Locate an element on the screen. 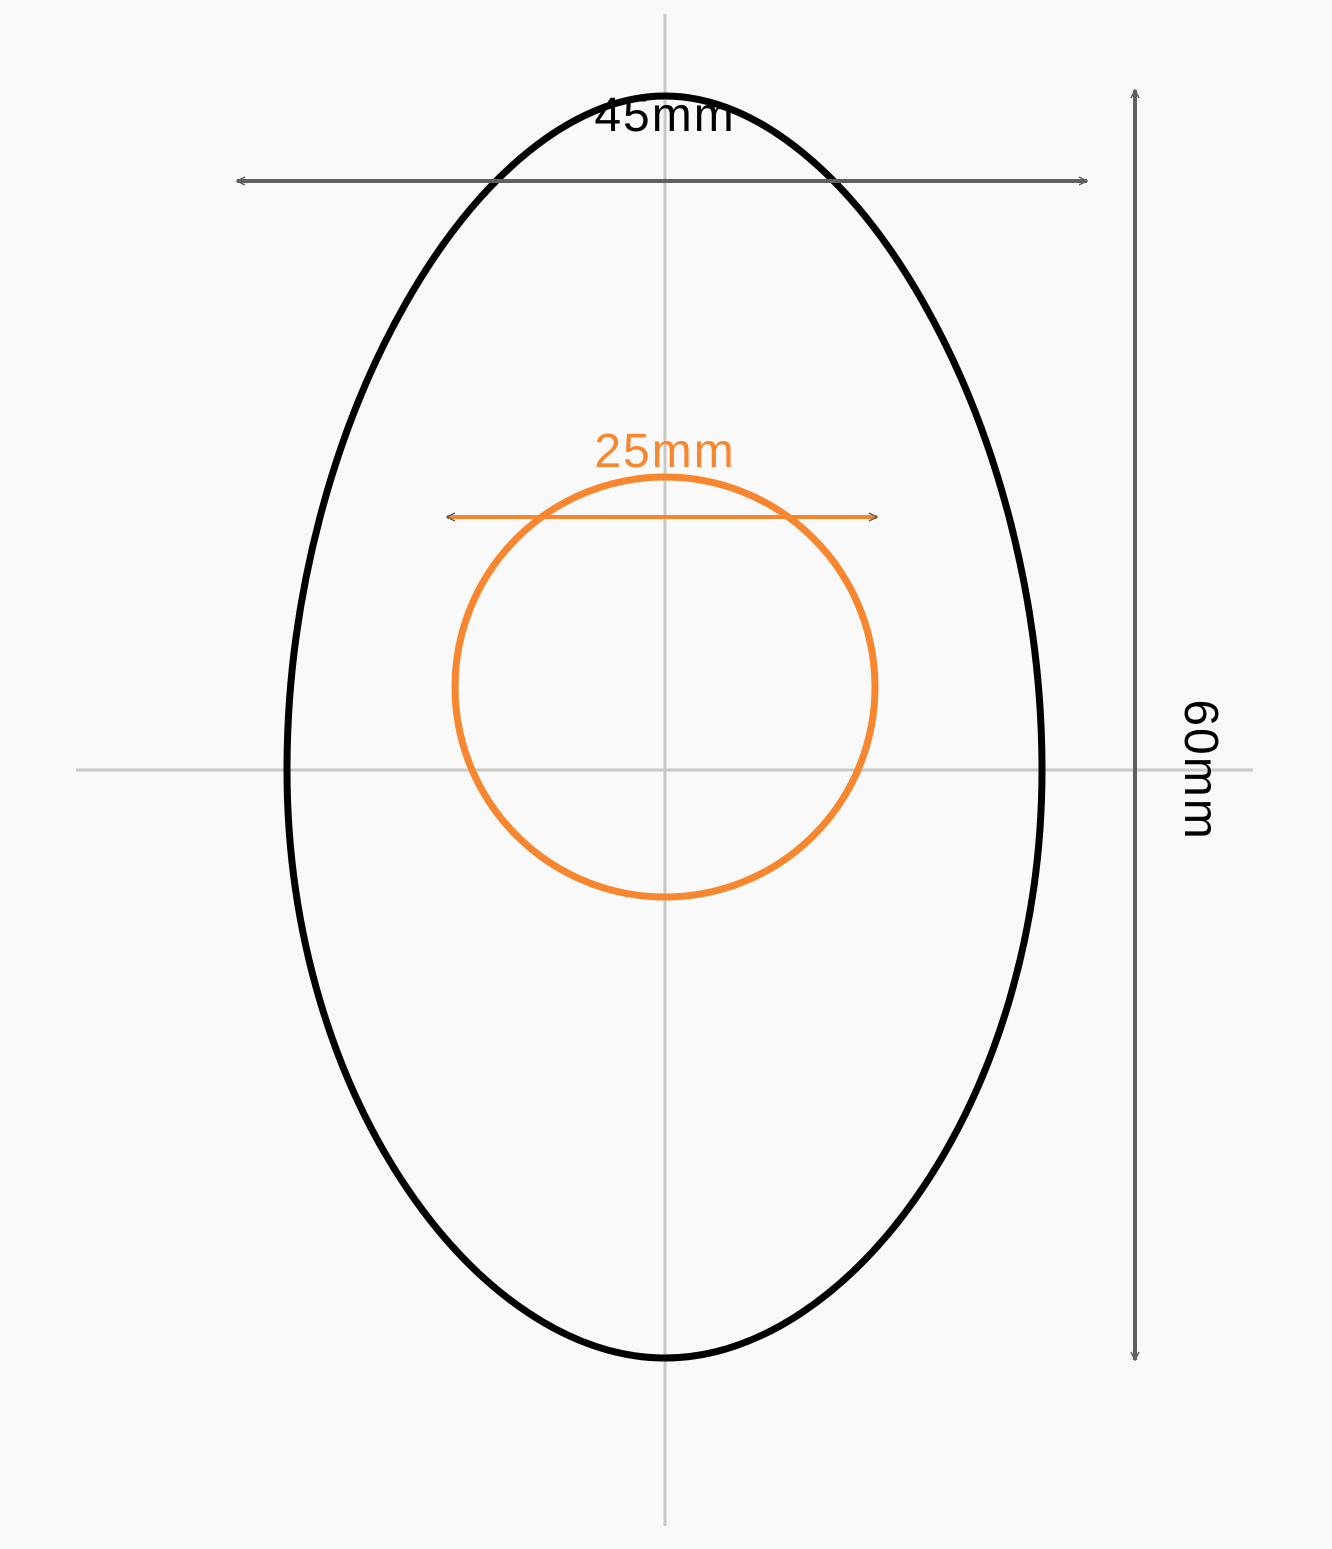 The height and width of the screenshot is (1549, 1332). width-label: 45mm is located at coordinates (664, 115).